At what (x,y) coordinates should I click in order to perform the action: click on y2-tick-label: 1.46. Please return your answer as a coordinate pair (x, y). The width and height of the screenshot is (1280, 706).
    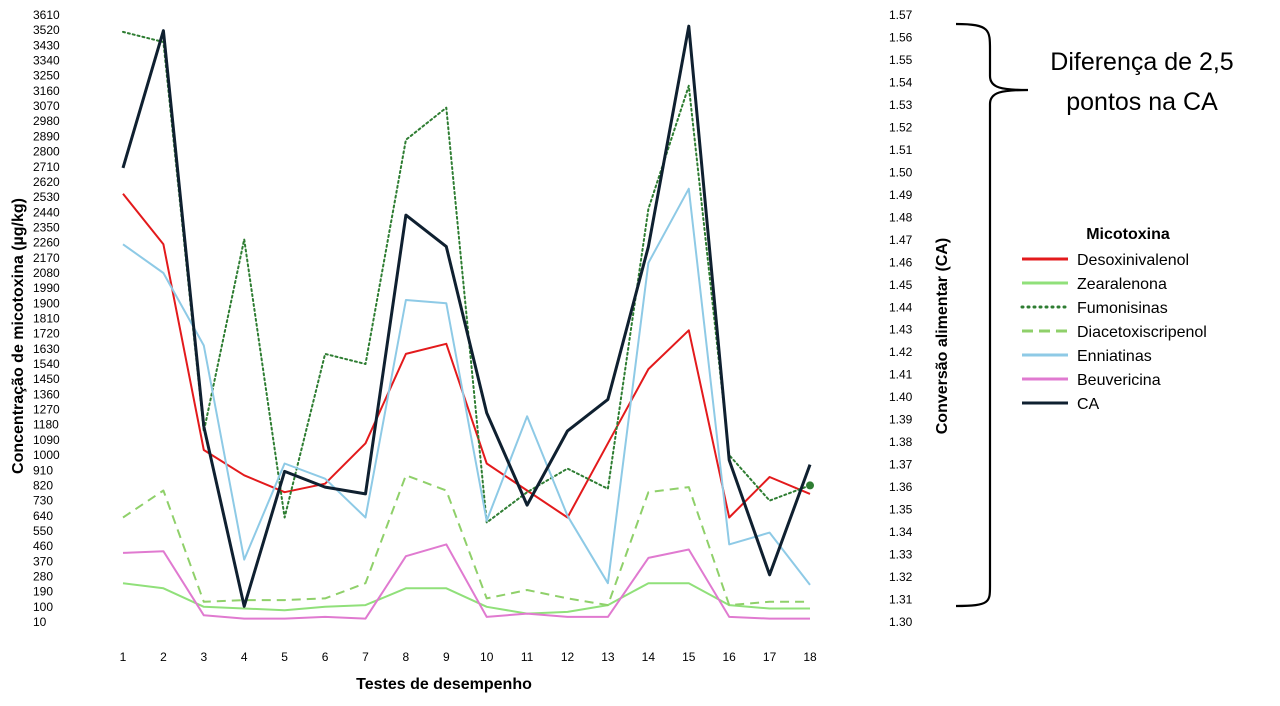
    Looking at the image, I should click on (901, 262).